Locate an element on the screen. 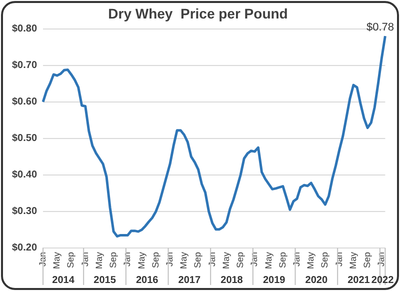 This screenshot has height=291, width=400. y-tick-label: $0.50 is located at coordinates (25, 138).